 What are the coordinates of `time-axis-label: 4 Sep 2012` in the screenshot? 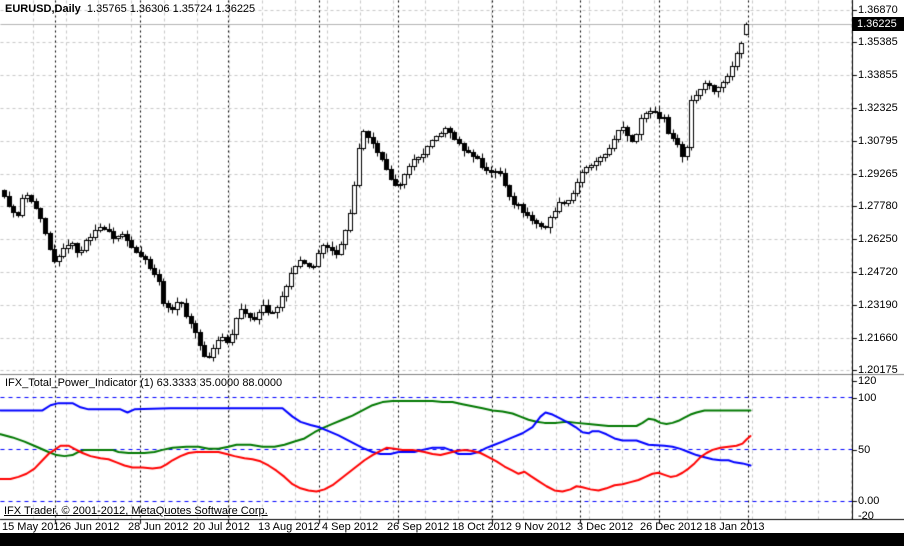 It's located at (350, 527).